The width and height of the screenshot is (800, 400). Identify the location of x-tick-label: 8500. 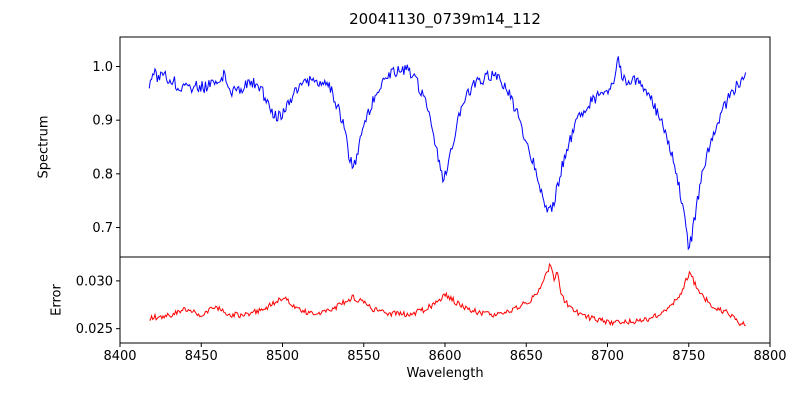
(282, 356).